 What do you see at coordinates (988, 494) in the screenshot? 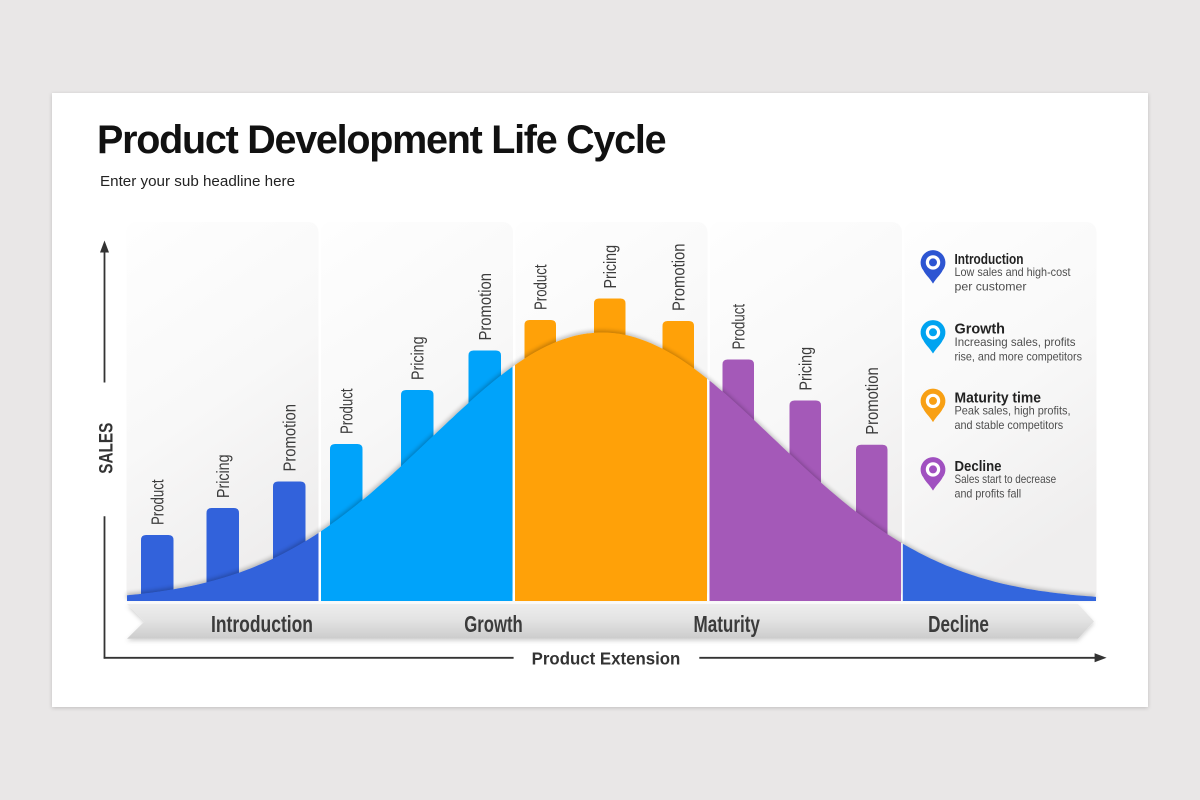
I see `svg-text: and profits fall` at bounding box center [988, 494].